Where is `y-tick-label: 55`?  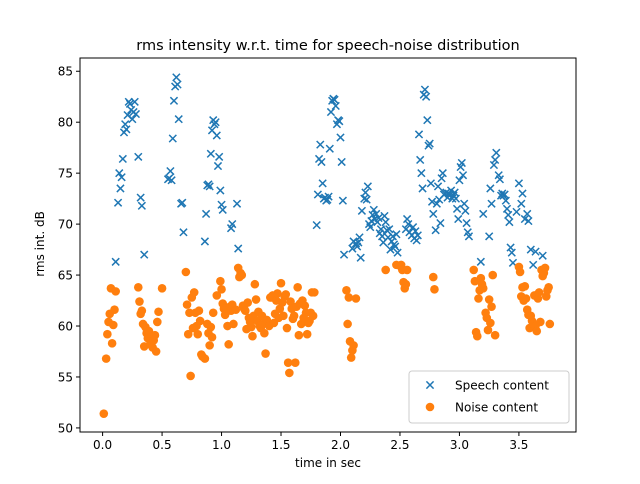 y-tick-label: 55 is located at coordinates (65, 377).